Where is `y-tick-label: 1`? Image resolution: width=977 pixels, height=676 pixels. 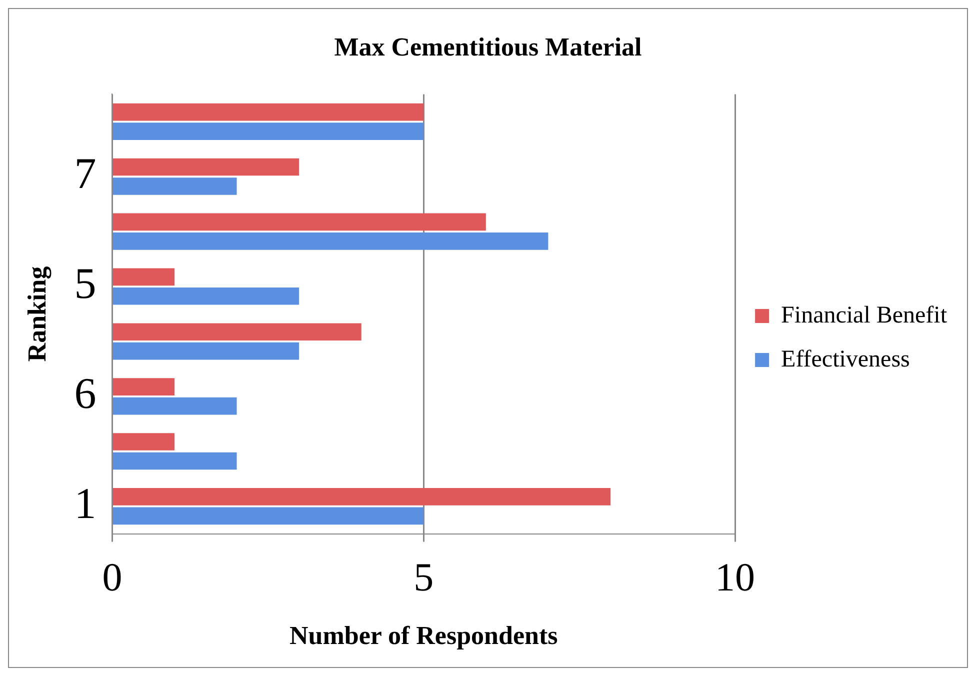 y-tick-label: 1 is located at coordinates (85, 503).